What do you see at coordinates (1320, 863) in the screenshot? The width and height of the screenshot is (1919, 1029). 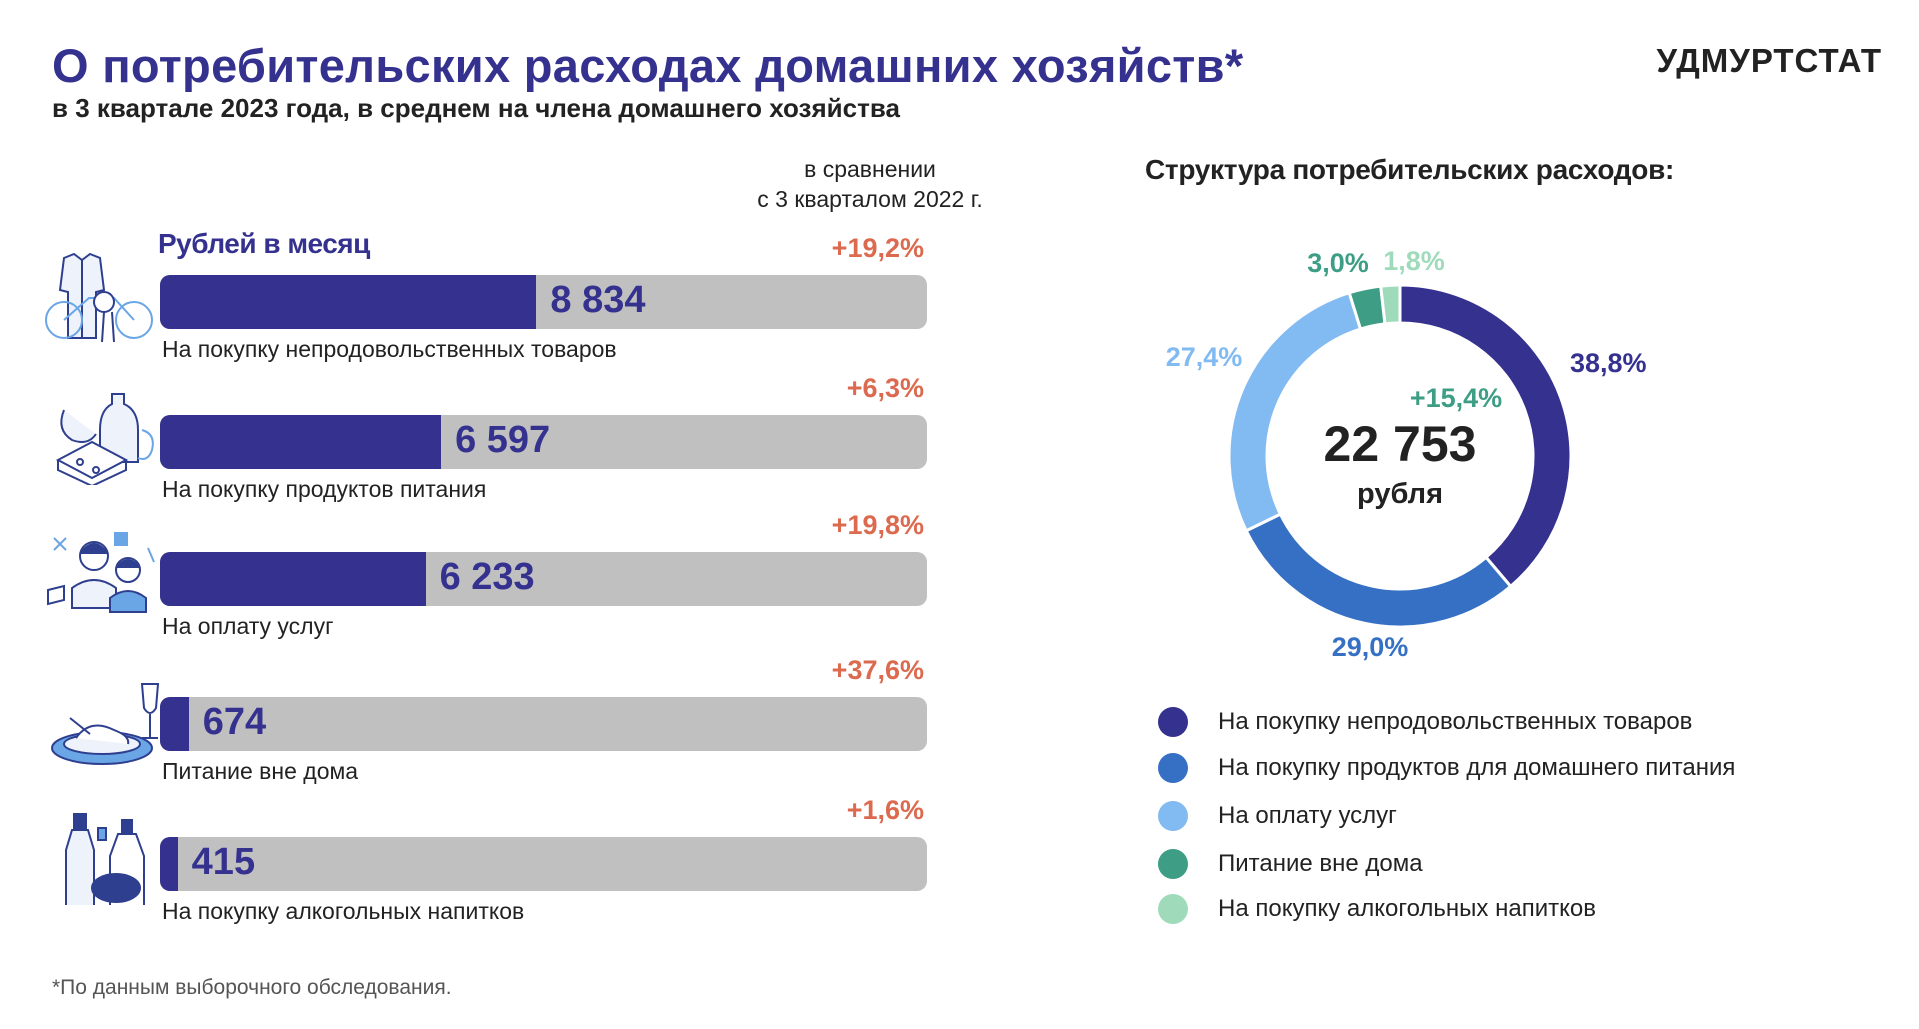 I see `legend-label: Питание вне дома` at bounding box center [1320, 863].